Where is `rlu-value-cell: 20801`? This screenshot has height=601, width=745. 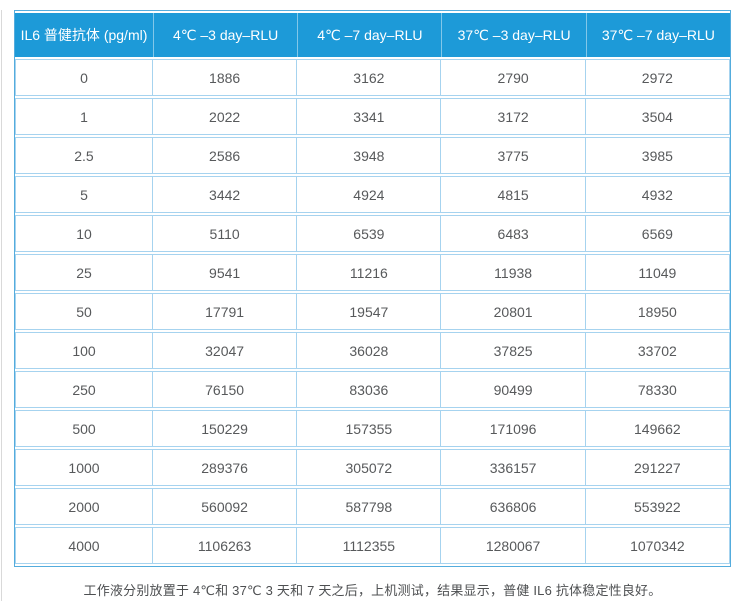
rlu-value-cell: 20801 is located at coordinates (513, 311).